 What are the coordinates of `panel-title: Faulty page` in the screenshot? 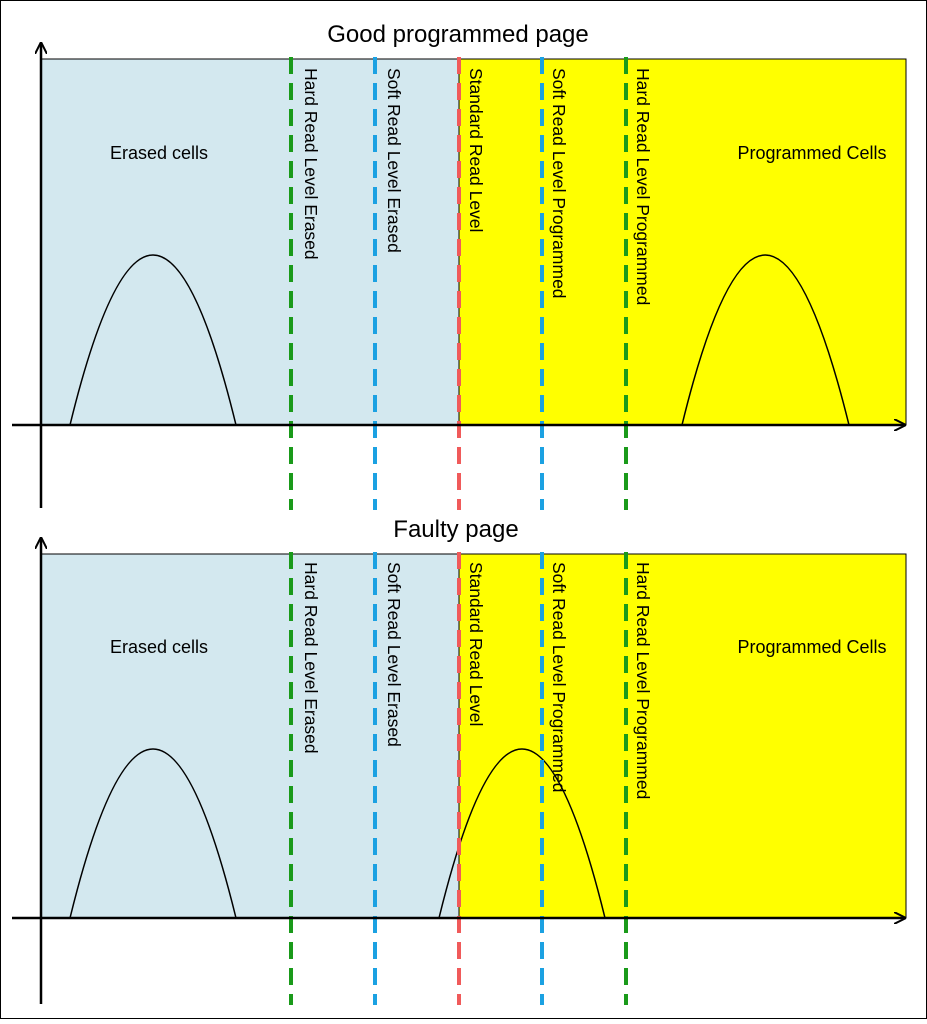 It's located at (455, 529).